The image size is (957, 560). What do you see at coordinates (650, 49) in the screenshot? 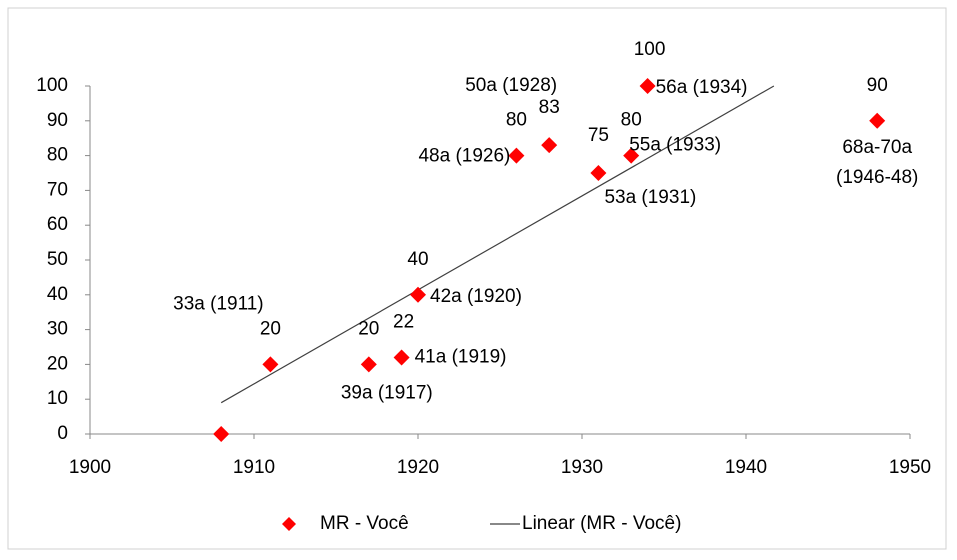
I see `value-label: 100` at bounding box center [650, 49].